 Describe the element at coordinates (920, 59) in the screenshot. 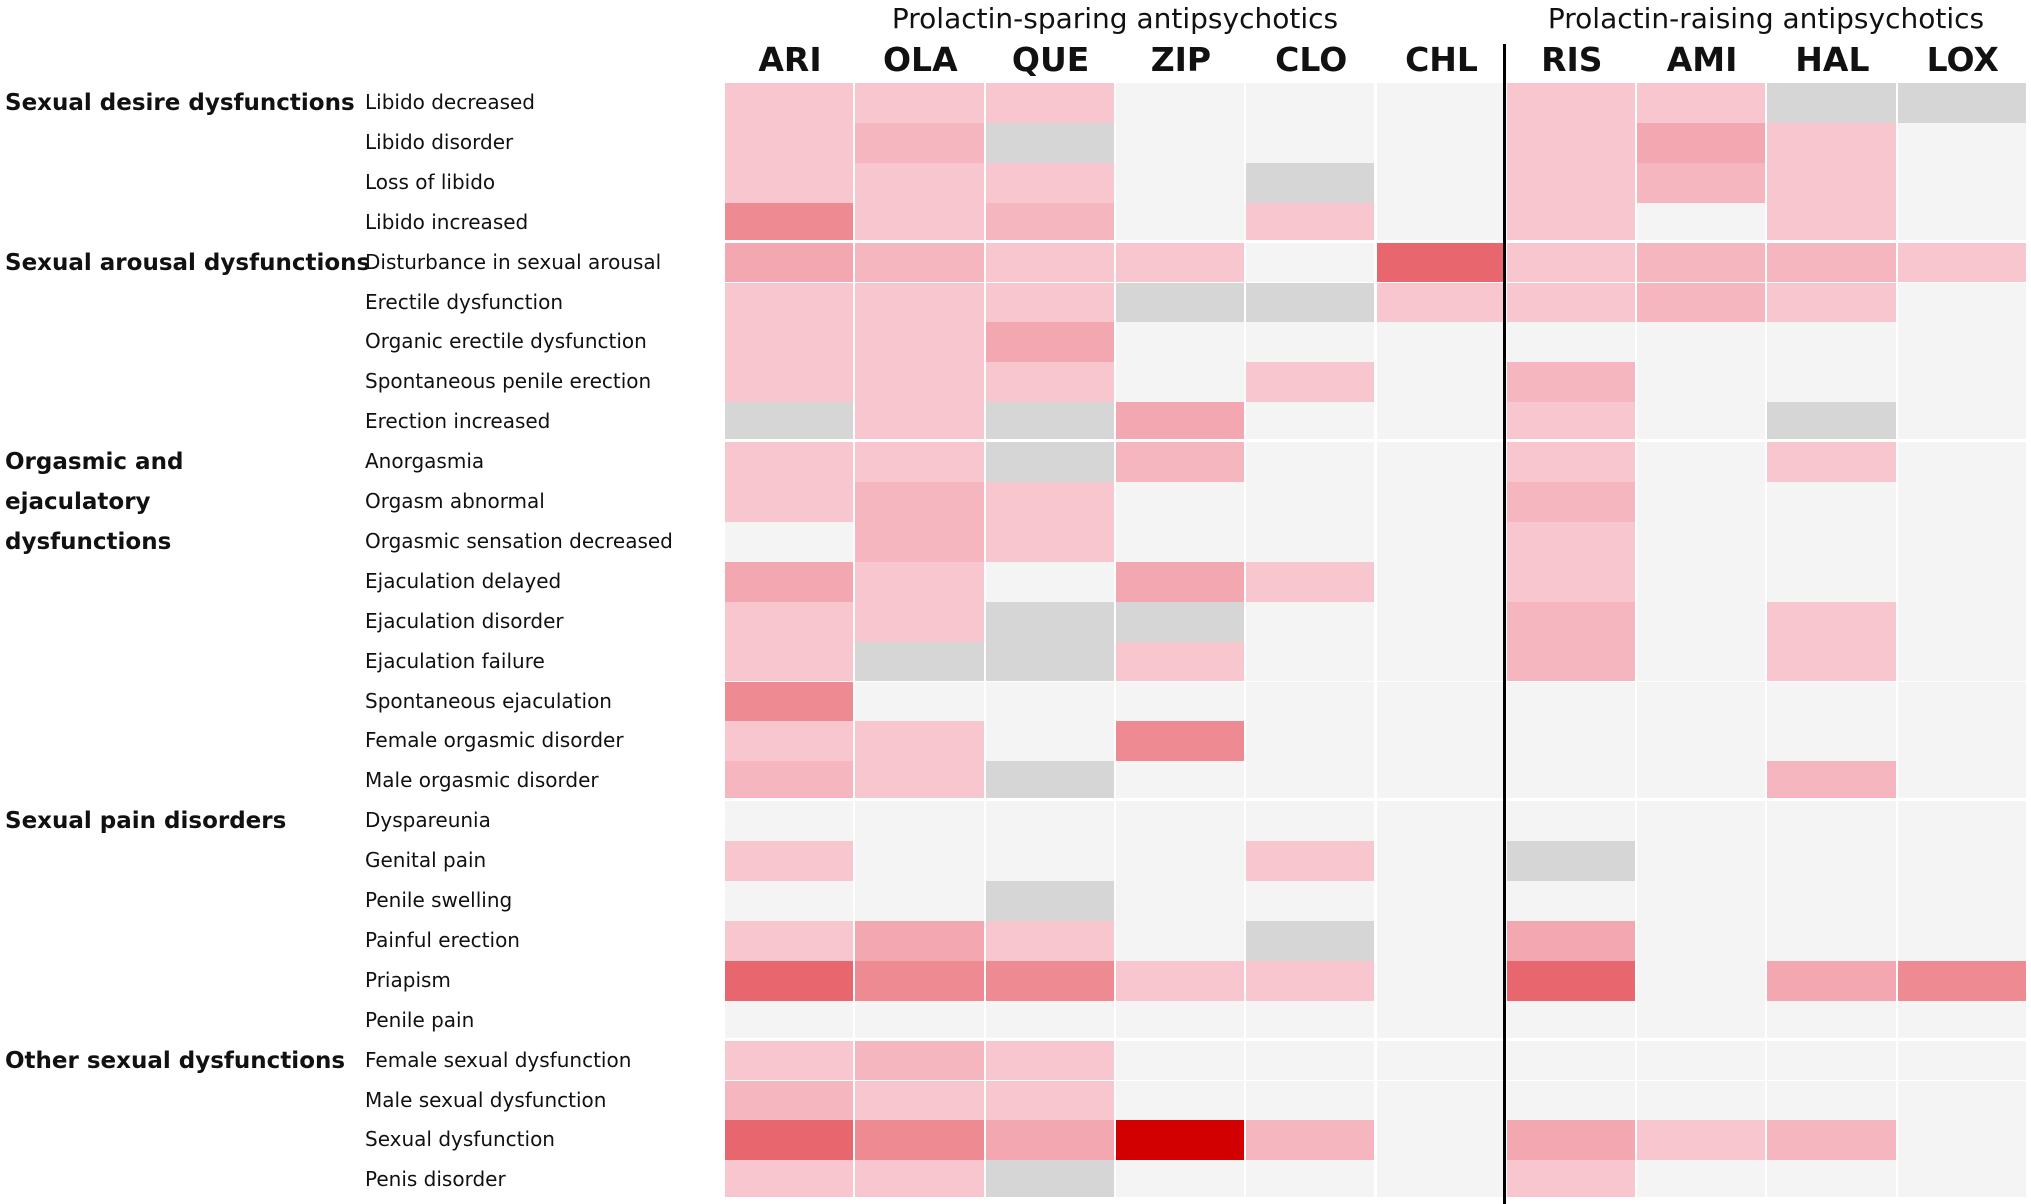

I see `column-header-ola: OLA` at that location.